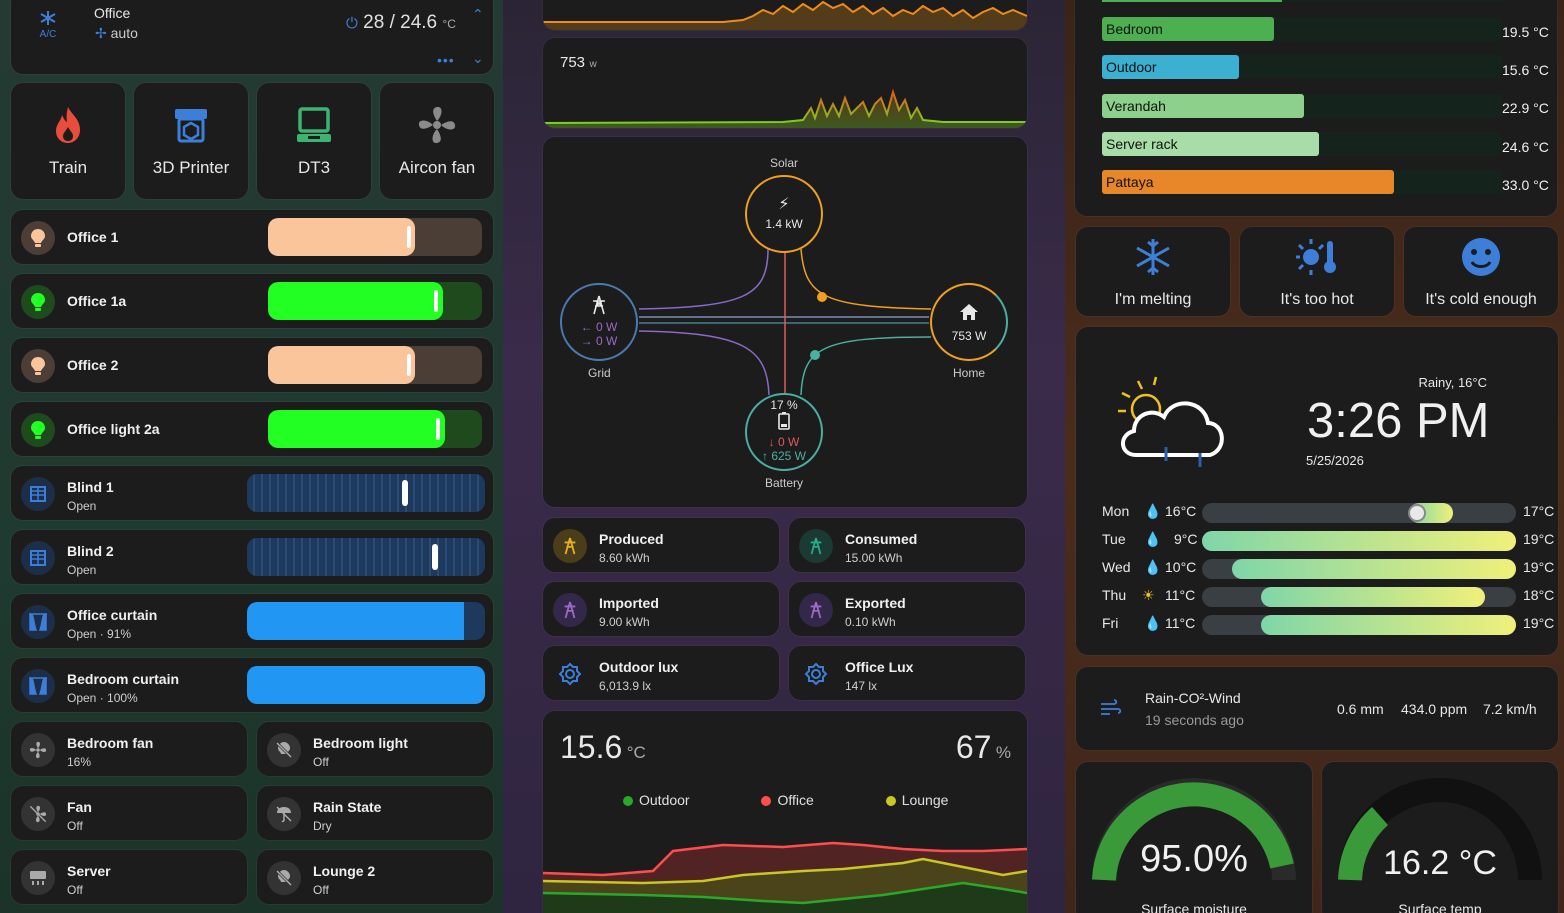 The image size is (1564, 913). I want to click on grid-node: ← 0 W → 0 W, so click(599, 322).